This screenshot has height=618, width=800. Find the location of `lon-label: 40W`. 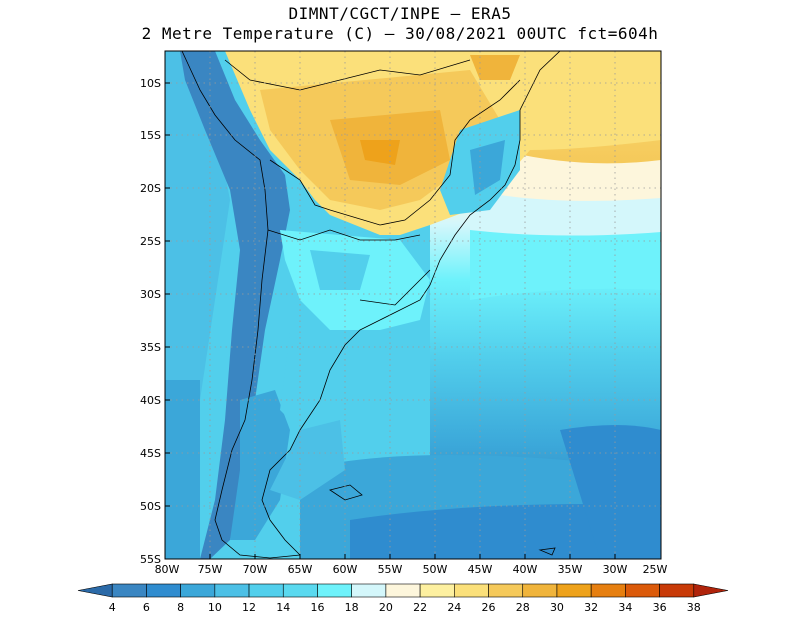

lon-label: 40W is located at coordinates (525, 569).